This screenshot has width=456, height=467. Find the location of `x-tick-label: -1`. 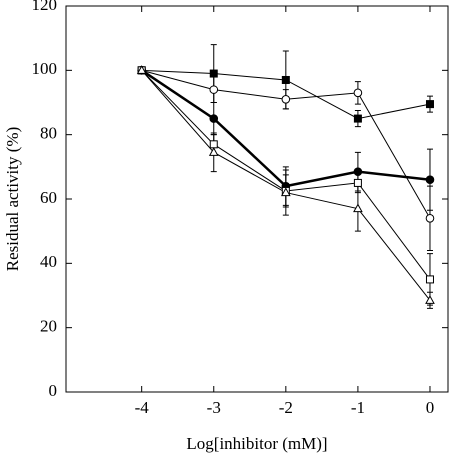

x-tick-label: -1 is located at coordinates (358, 407).